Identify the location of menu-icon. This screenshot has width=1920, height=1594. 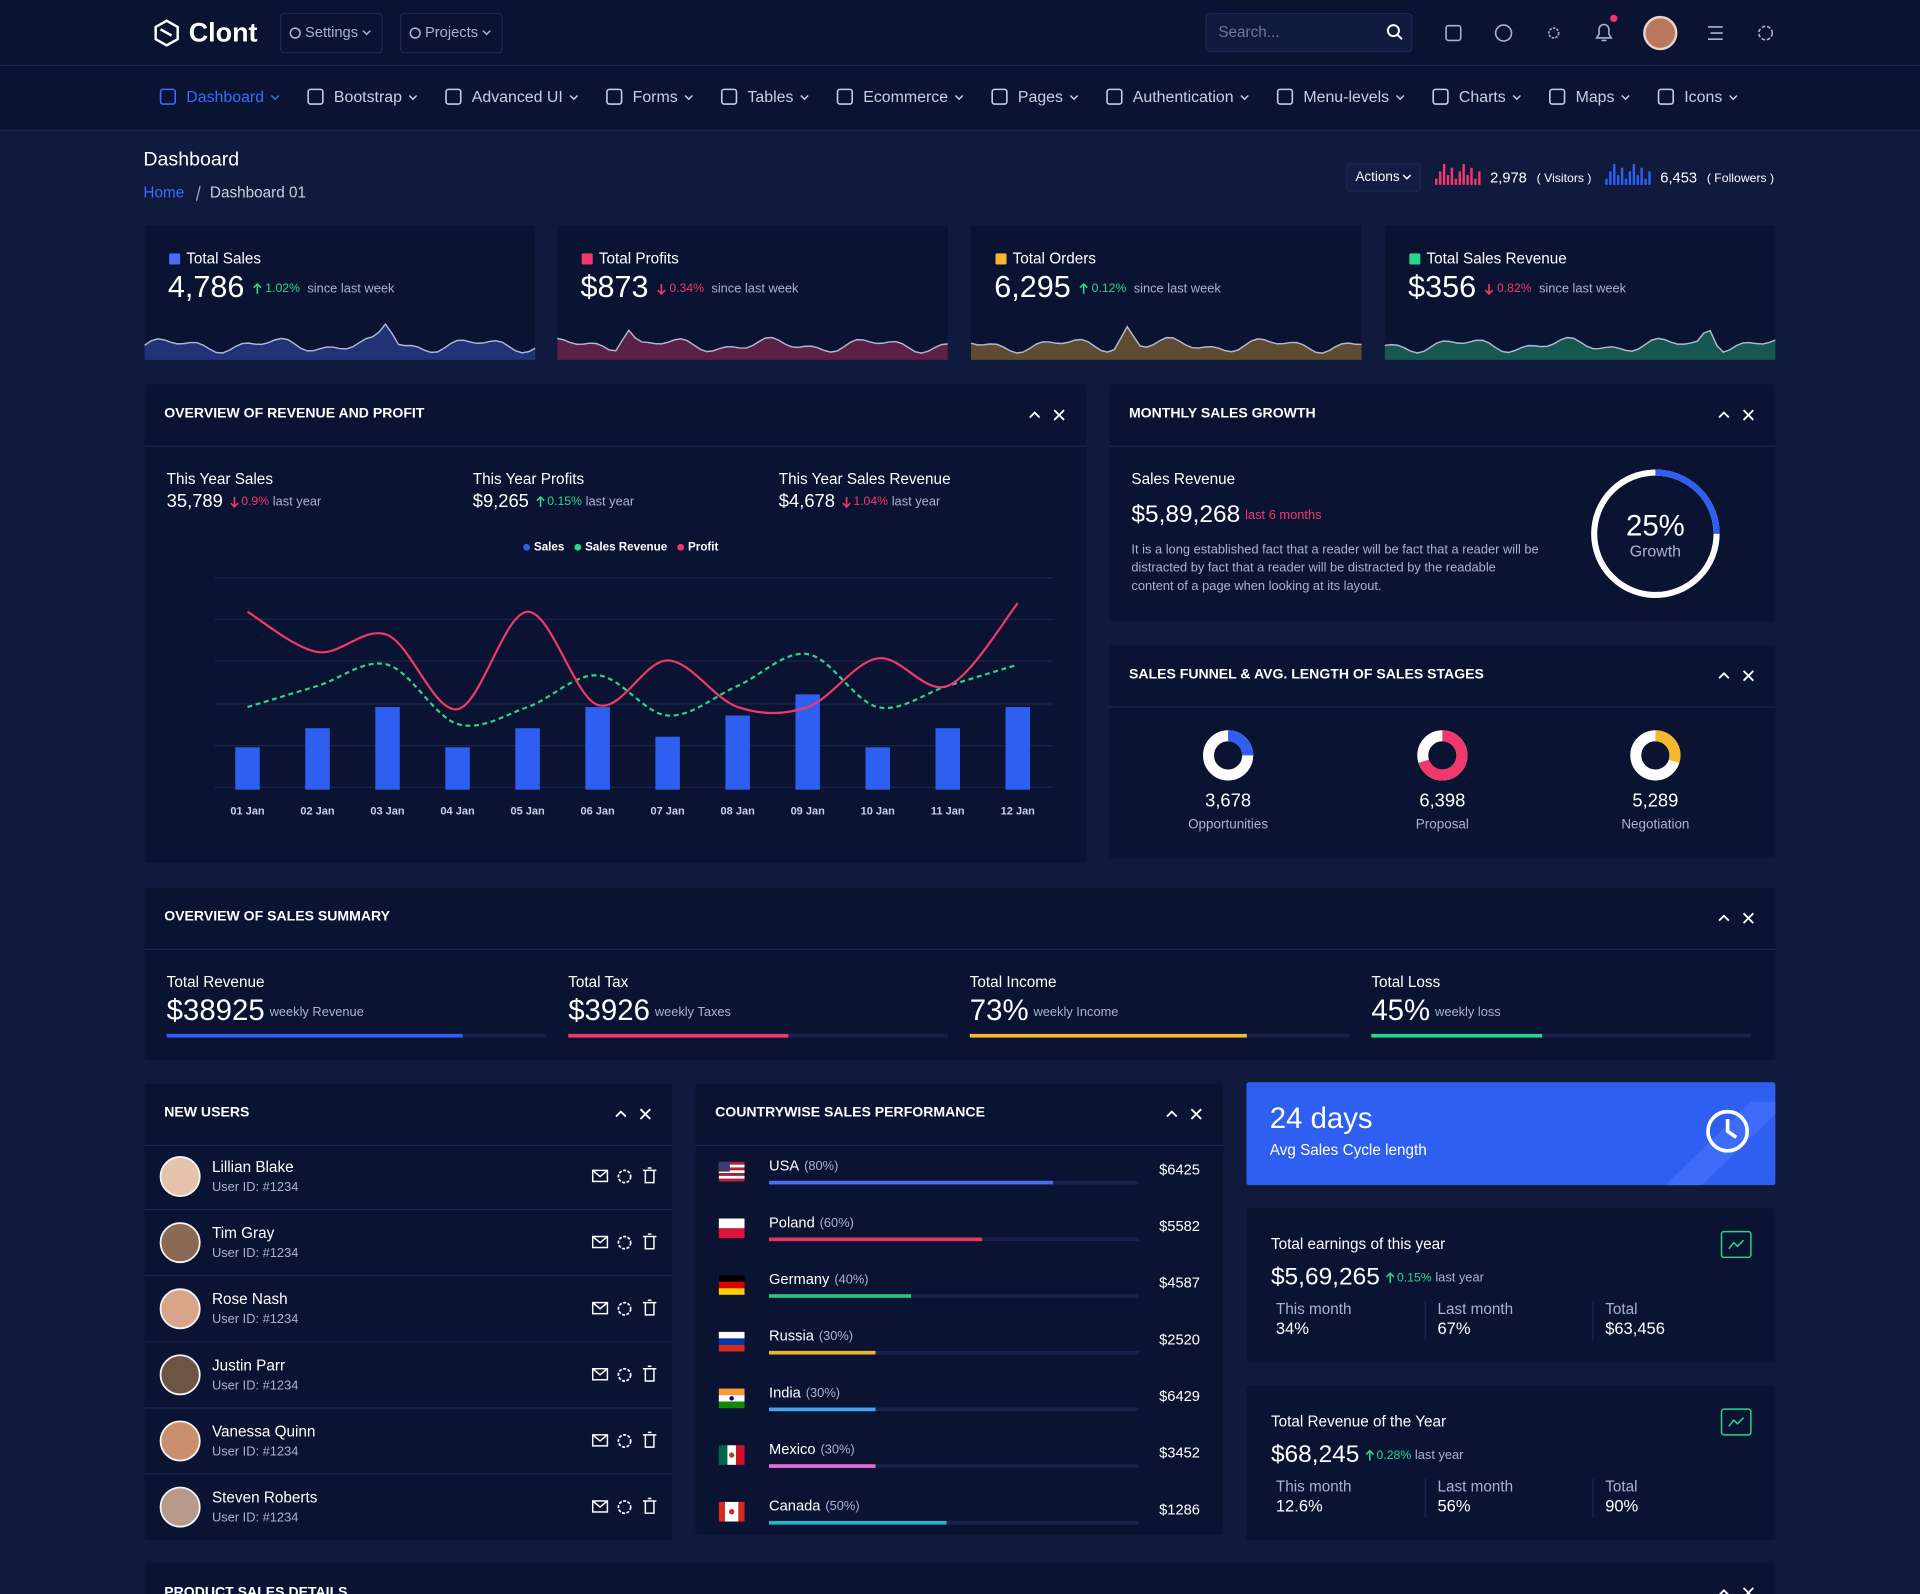
(1715, 33).